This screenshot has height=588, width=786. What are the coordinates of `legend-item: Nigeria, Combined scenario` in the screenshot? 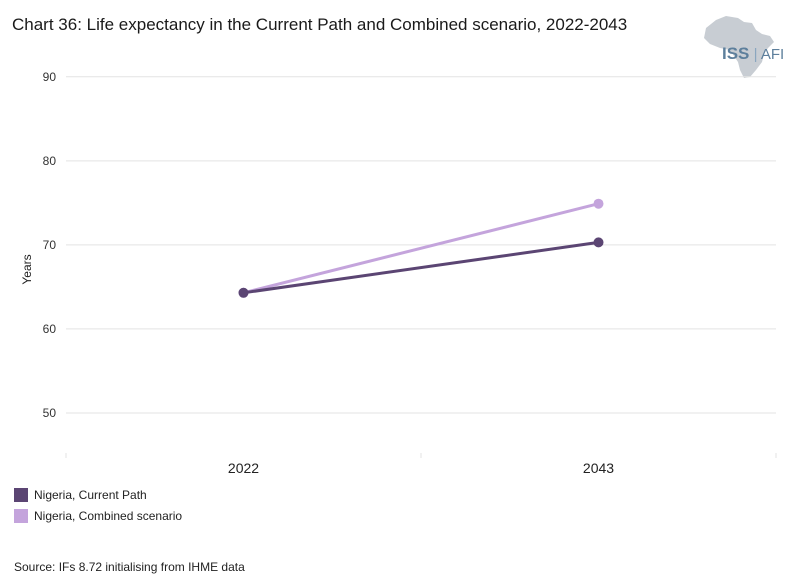 It's located at (98, 515).